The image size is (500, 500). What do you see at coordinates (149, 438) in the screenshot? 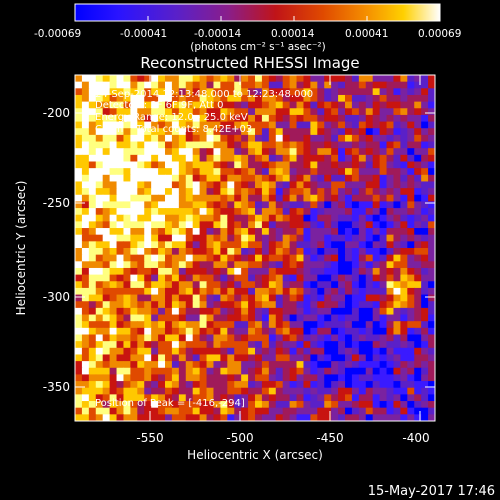
I see `x-tick-label: -550` at bounding box center [149, 438].